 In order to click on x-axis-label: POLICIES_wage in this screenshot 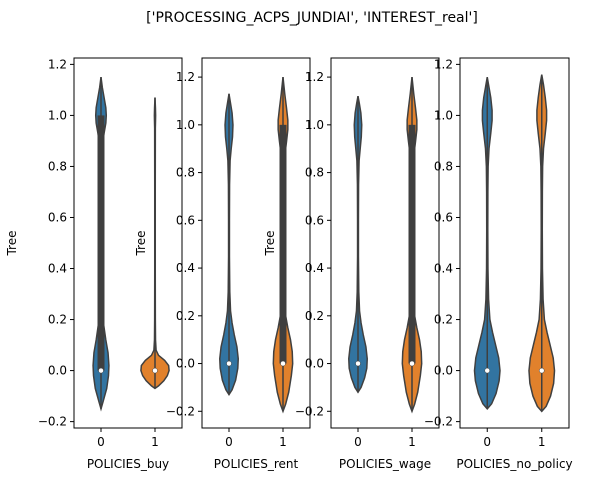, I will do `click(385, 464)`.